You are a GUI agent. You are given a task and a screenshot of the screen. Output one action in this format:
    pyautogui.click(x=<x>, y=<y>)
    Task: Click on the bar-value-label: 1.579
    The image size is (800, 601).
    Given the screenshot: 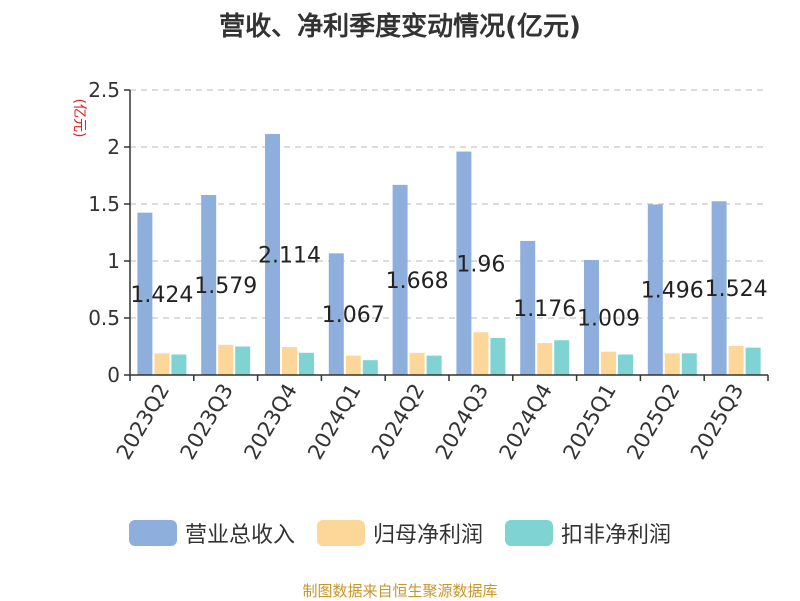 What is the action you would take?
    pyautogui.click(x=225, y=286)
    